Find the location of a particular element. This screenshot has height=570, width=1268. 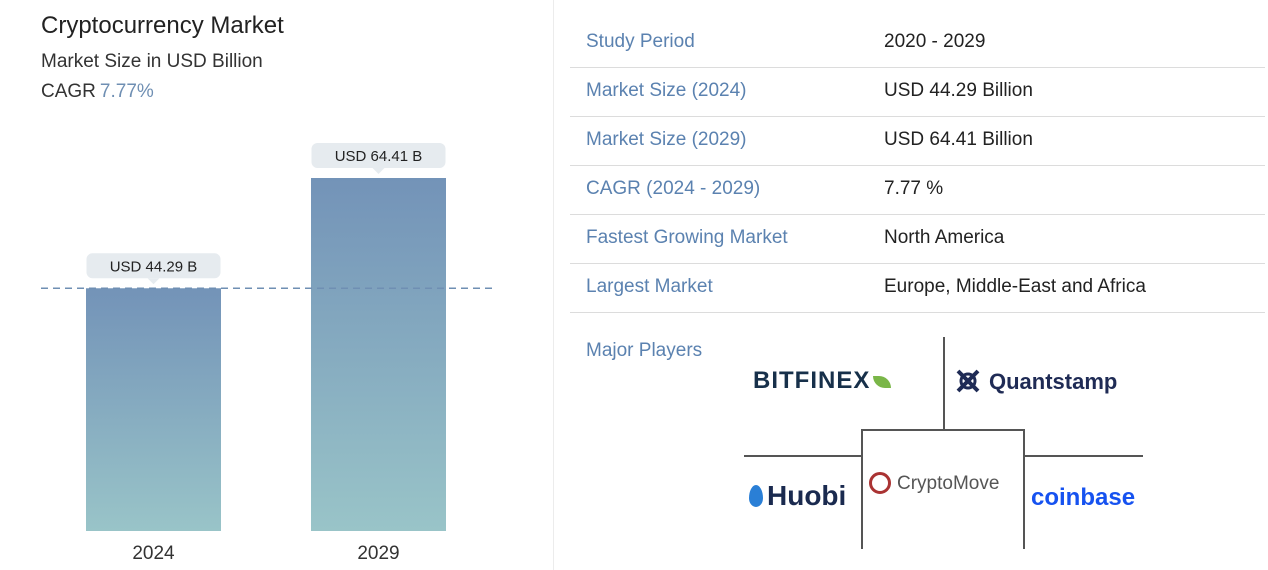

summary-value: 7.77 % is located at coordinates (914, 188).